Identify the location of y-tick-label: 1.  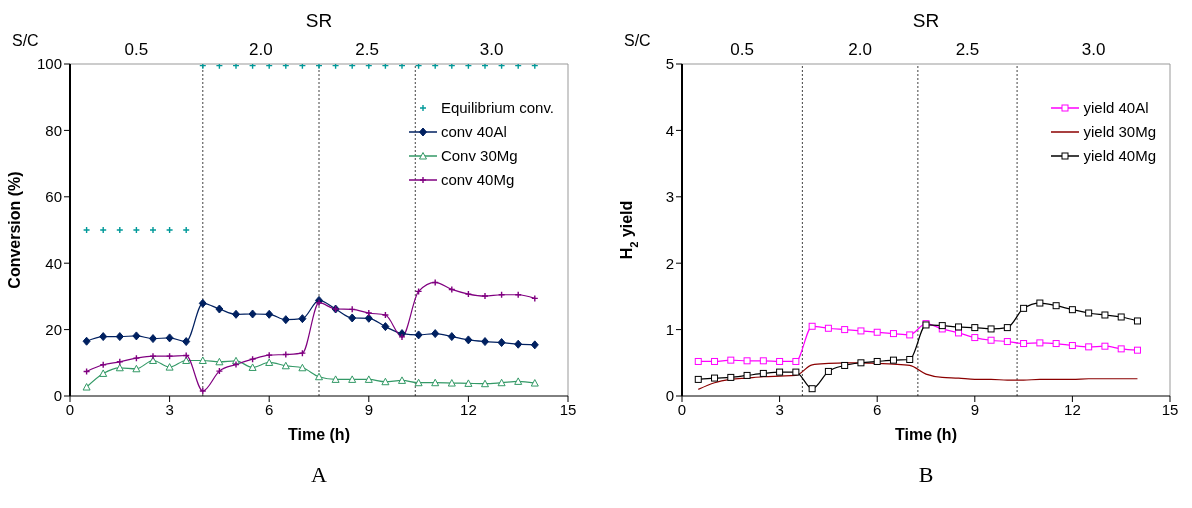
(669, 329).